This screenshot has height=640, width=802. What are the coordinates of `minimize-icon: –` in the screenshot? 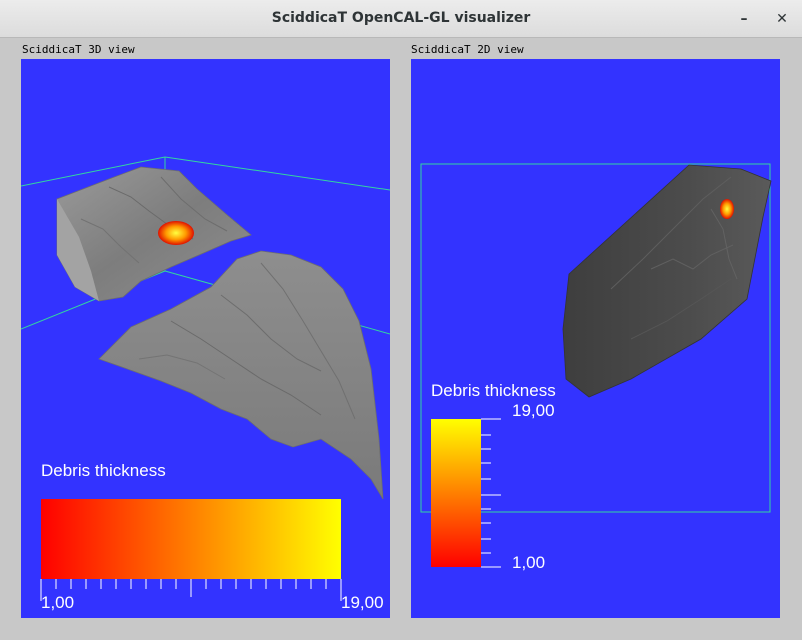 It's located at (744, 19).